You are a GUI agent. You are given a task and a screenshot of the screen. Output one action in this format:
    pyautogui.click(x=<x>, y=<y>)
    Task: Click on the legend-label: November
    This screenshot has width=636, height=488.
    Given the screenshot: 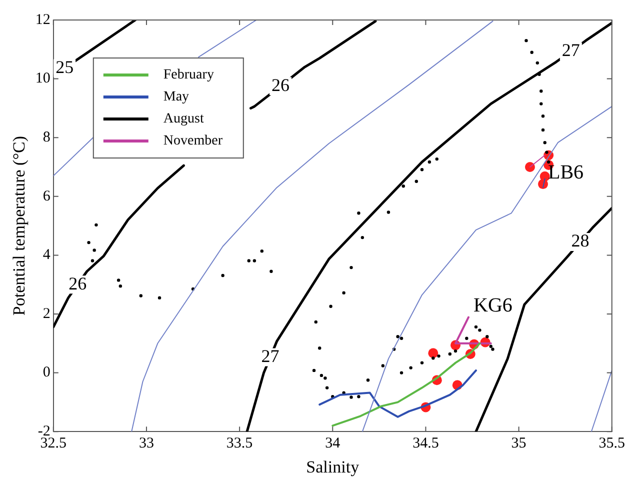 What is the action you would take?
    pyautogui.click(x=193, y=141)
    